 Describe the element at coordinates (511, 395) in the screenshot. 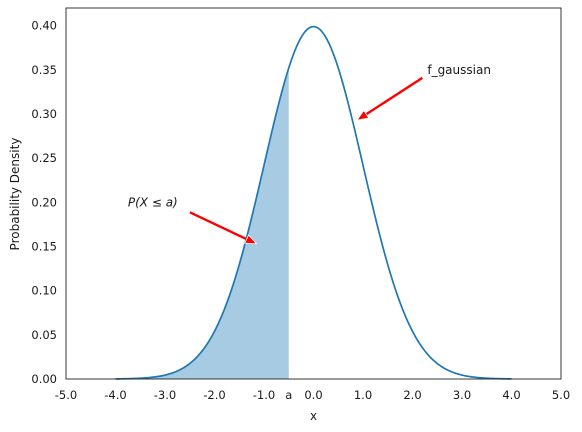

I see `x-tick-label: 4.0` at that location.